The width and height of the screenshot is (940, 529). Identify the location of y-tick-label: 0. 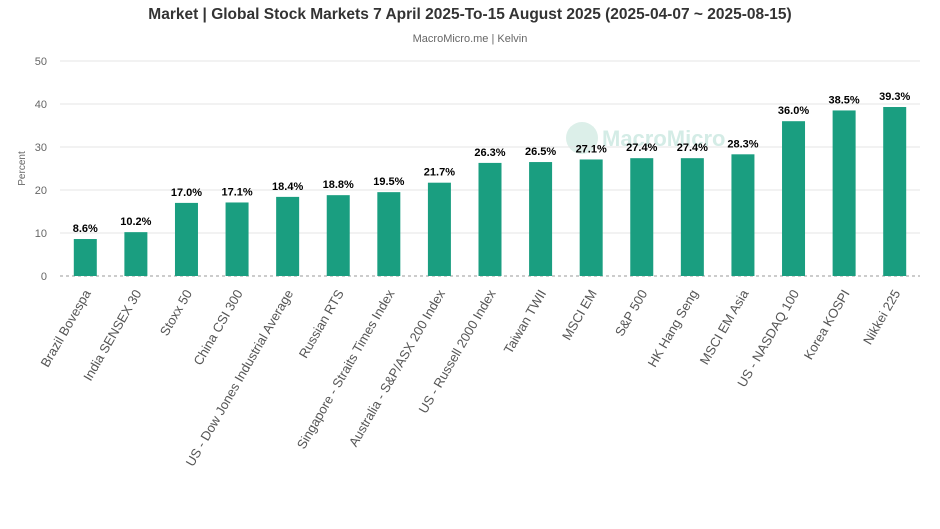
(44, 277).